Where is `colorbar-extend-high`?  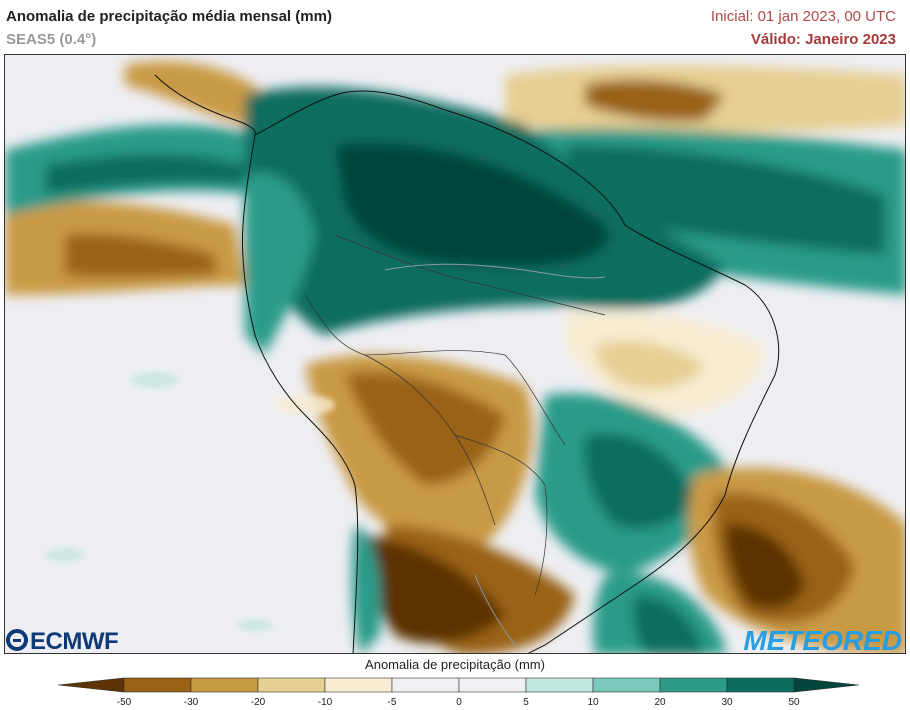 colorbar-extend-high is located at coordinates (826, 685).